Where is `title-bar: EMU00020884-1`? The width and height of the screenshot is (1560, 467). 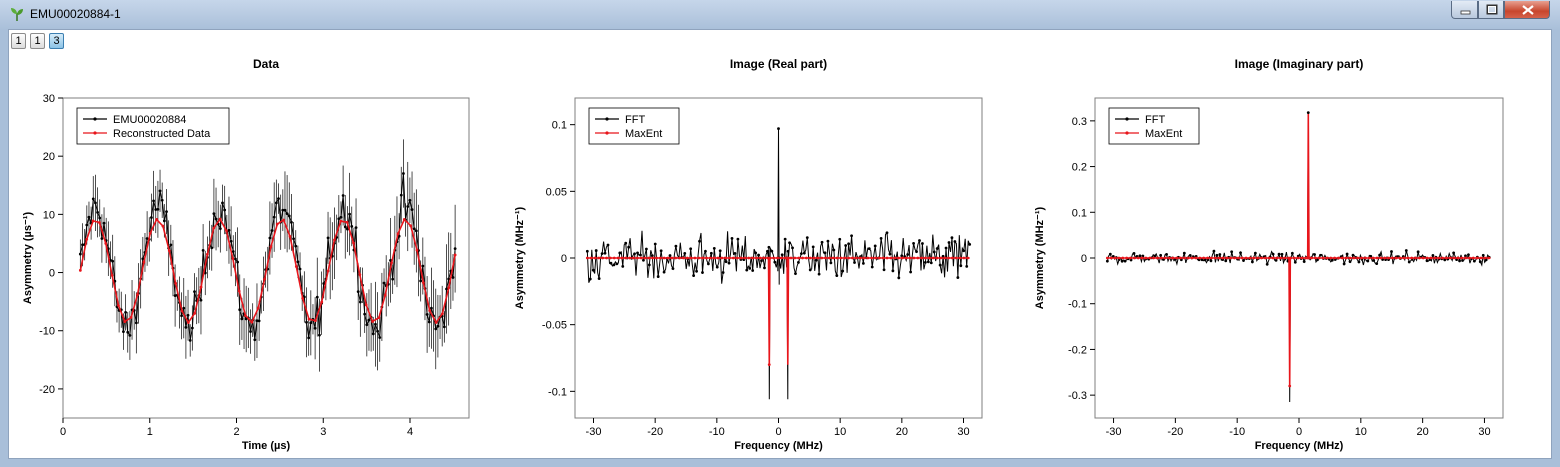 title-bar: EMU00020884-1 is located at coordinates (780, 14).